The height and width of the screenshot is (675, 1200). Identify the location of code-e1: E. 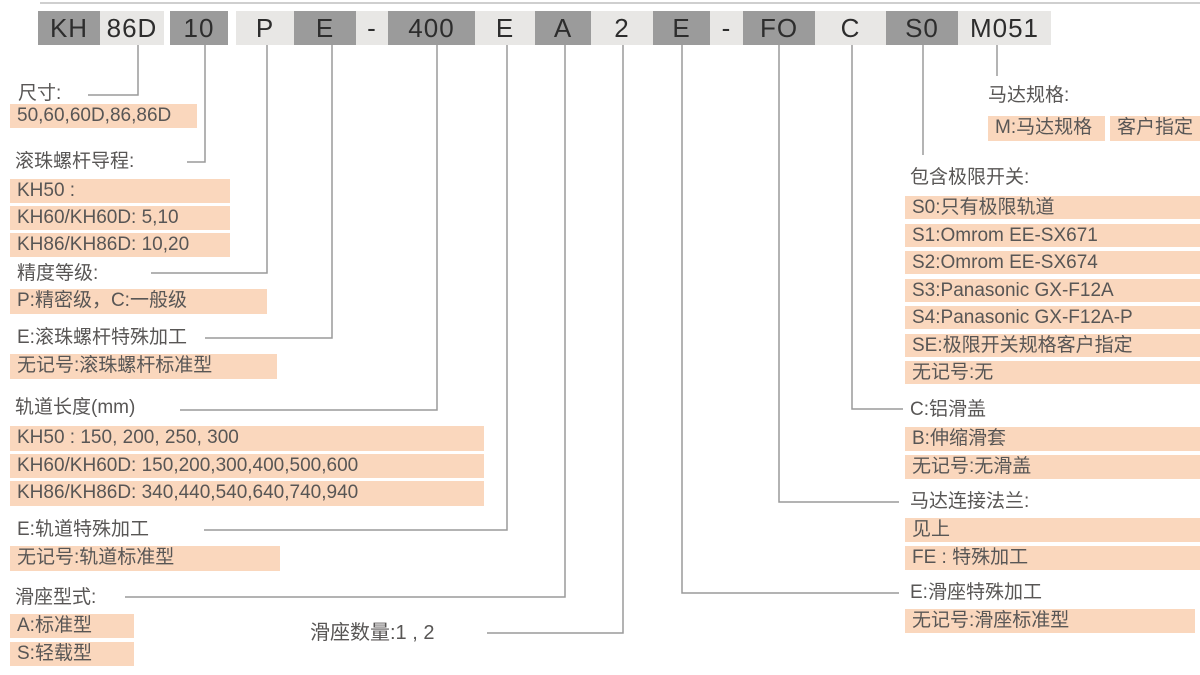
(325, 28).